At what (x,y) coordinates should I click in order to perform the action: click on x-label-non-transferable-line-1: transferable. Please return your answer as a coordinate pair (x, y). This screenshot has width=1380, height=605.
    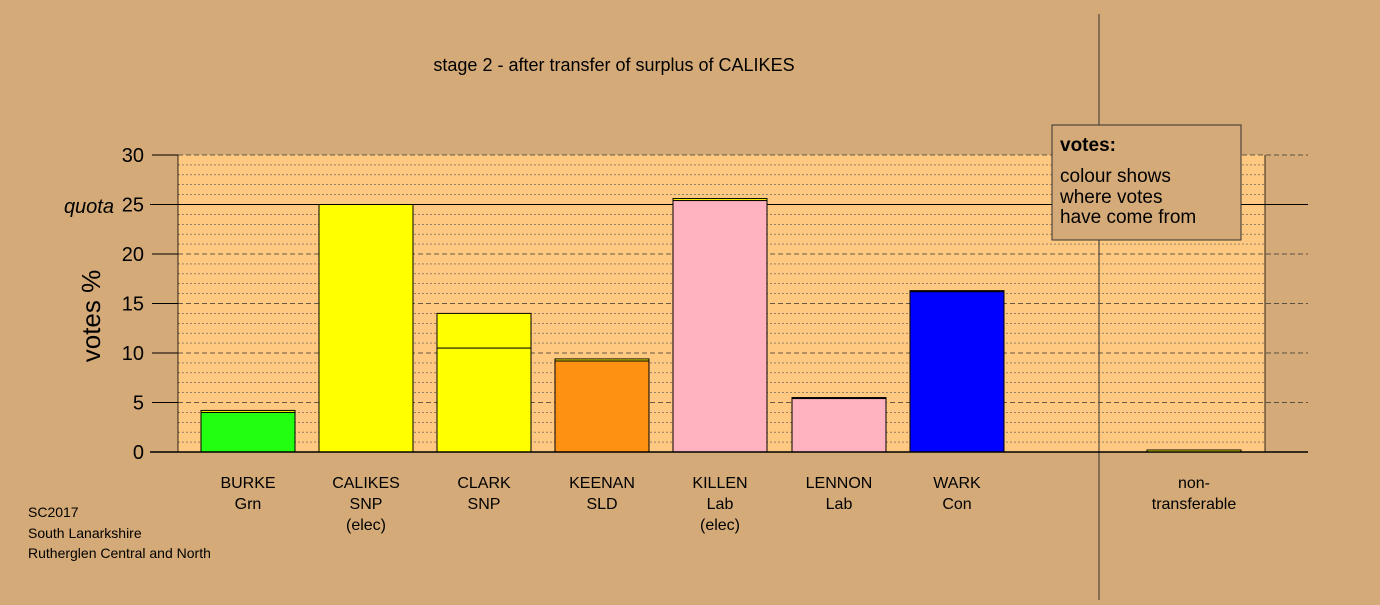
    Looking at the image, I should click on (1194, 504).